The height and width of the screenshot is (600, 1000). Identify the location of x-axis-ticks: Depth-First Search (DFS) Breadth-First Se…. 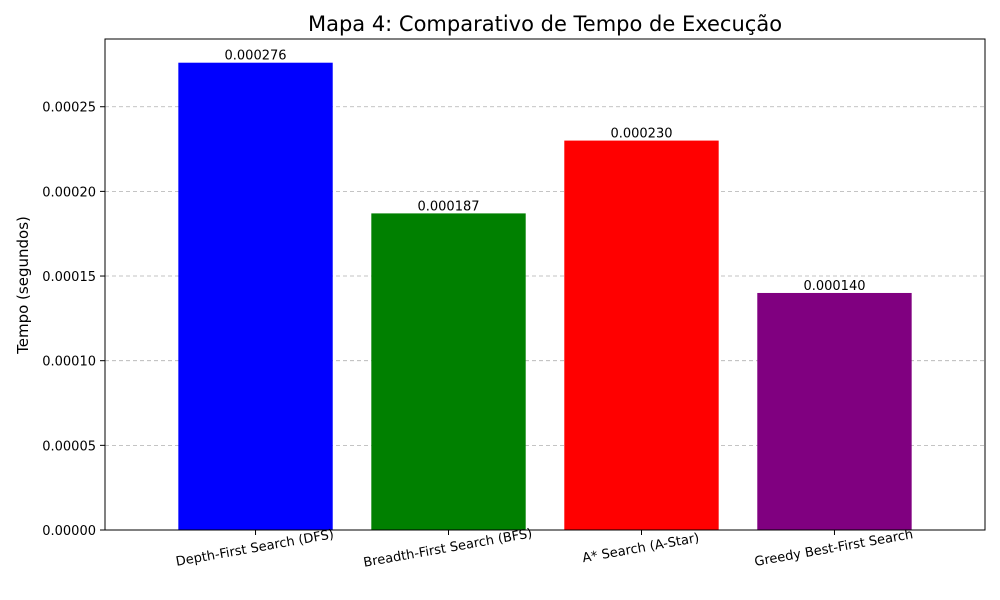
(545, 548).